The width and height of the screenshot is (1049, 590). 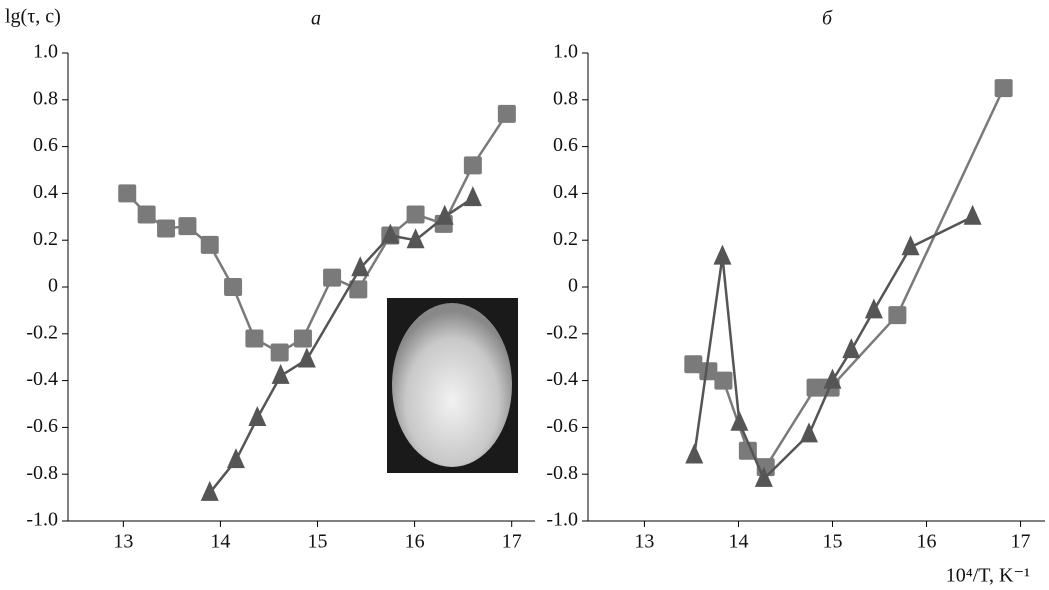 What do you see at coordinates (988, 576) in the screenshot?
I see `x-axis-label: 10⁴/T, K⁻¹` at bounding box center [988, 576].